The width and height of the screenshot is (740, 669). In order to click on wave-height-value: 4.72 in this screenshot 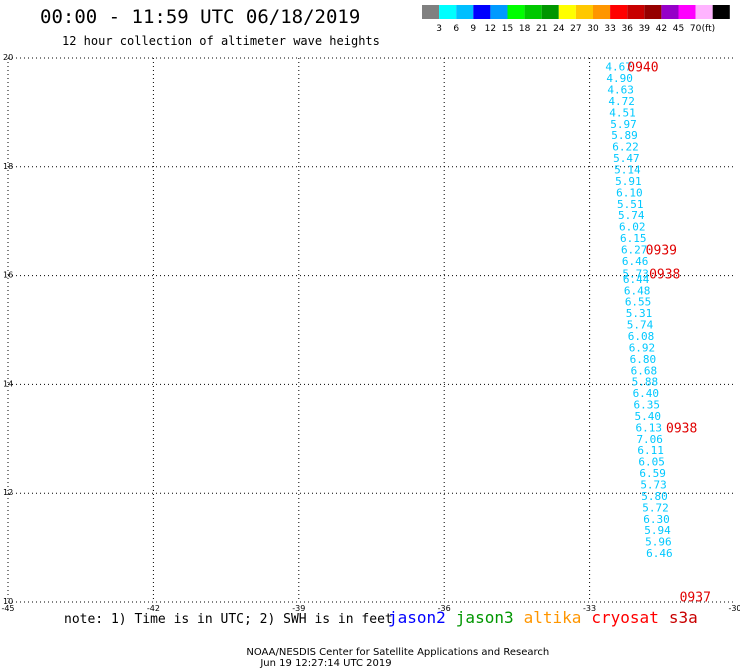, I will do `click(621, 101)`.